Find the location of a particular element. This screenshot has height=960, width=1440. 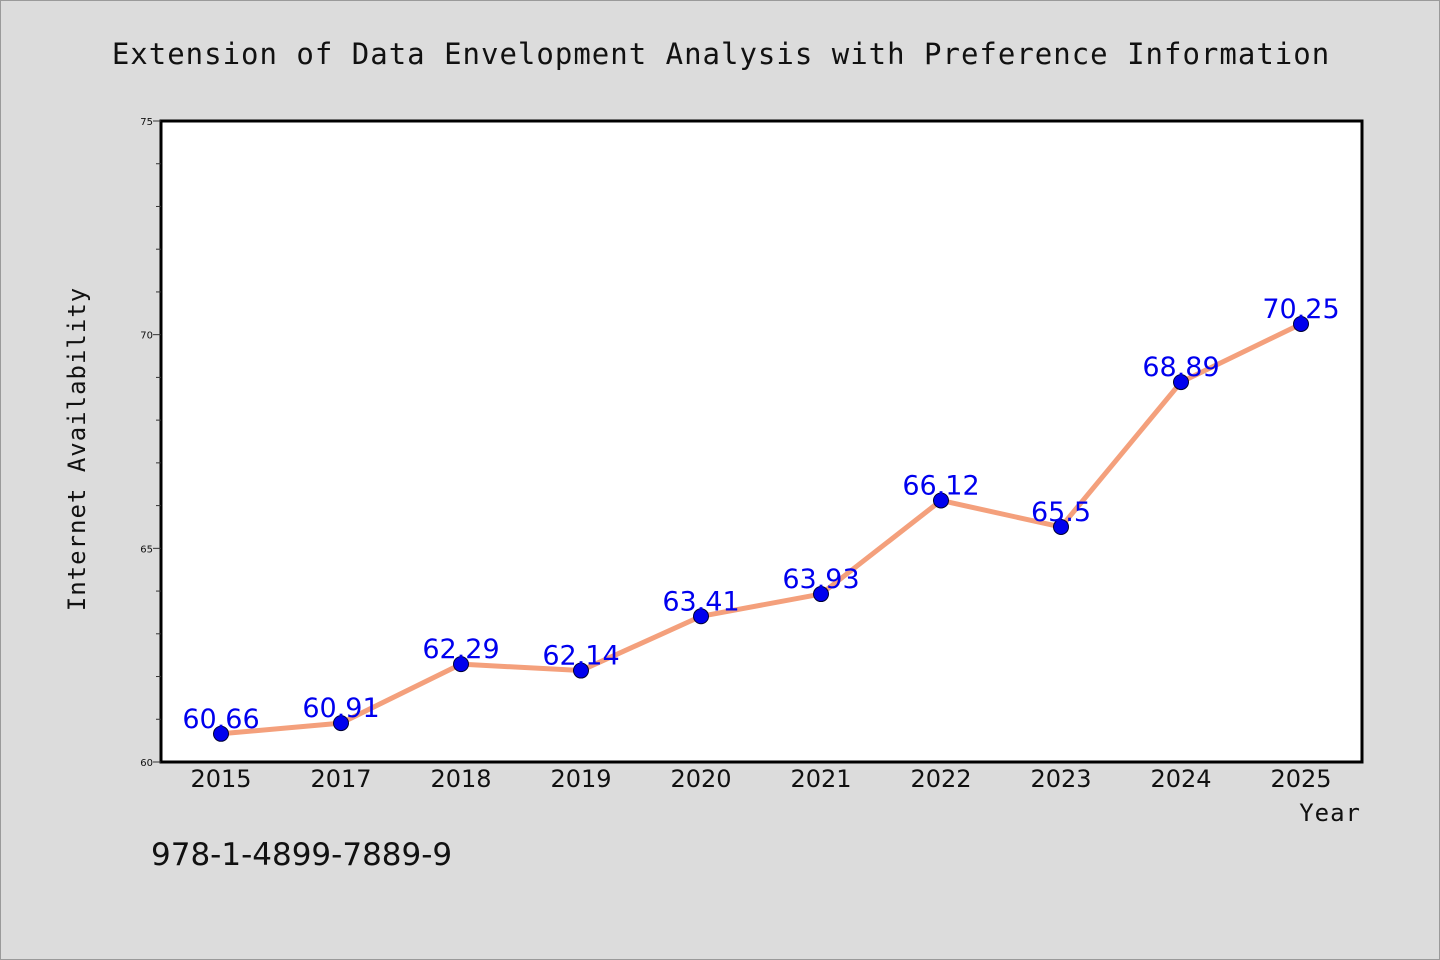

x-tick-label: 2020 is located at coordinates (700, 779).